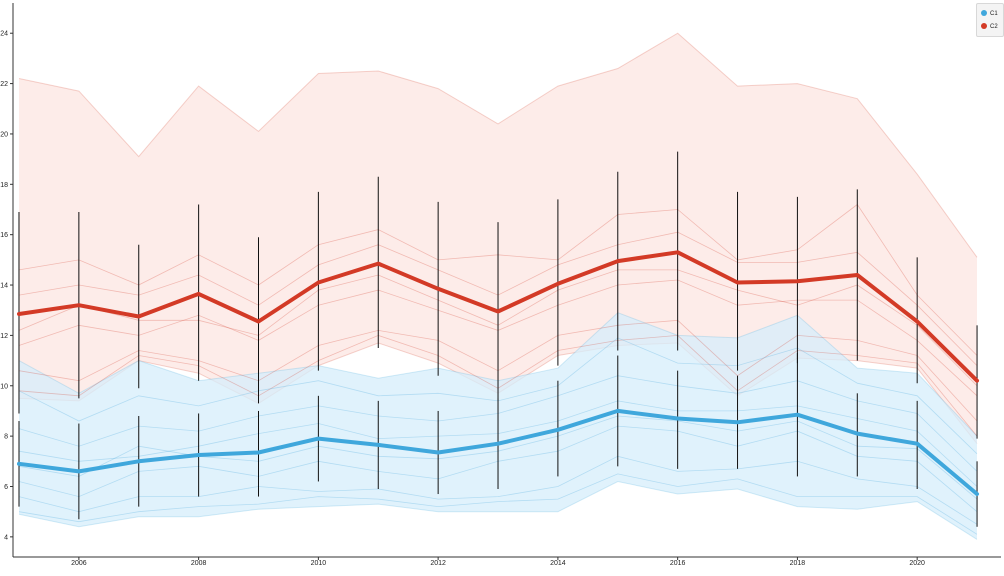  What do you see at coordinates (4, 185) in the screenshot?
I see `y-tick-label-18: 18` at bounding box center [4, 185].